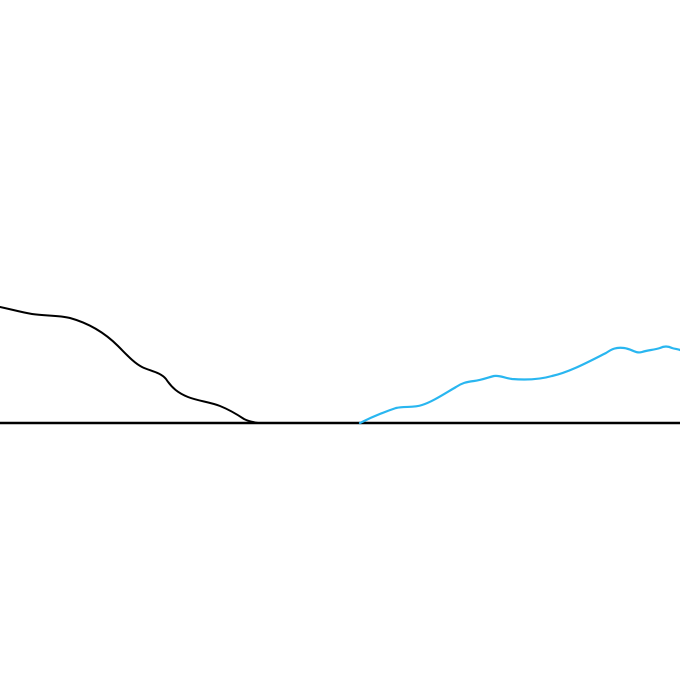  Describe the element at coordinates (129, 365) in the screenshot. I see `left-descending-curve` at that location.